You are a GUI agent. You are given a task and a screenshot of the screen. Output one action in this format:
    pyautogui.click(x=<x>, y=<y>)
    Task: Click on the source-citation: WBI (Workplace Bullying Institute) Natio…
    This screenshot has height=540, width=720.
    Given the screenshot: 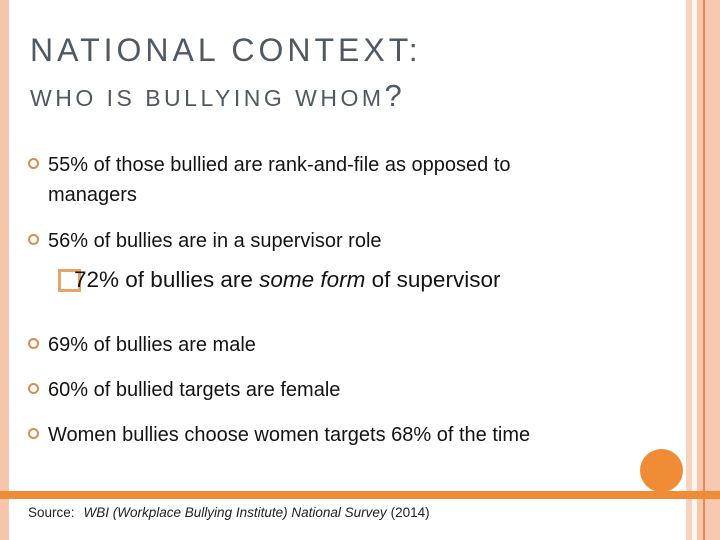 What is the action you would take?
    pyautogui.click(x=235, y=512)
    